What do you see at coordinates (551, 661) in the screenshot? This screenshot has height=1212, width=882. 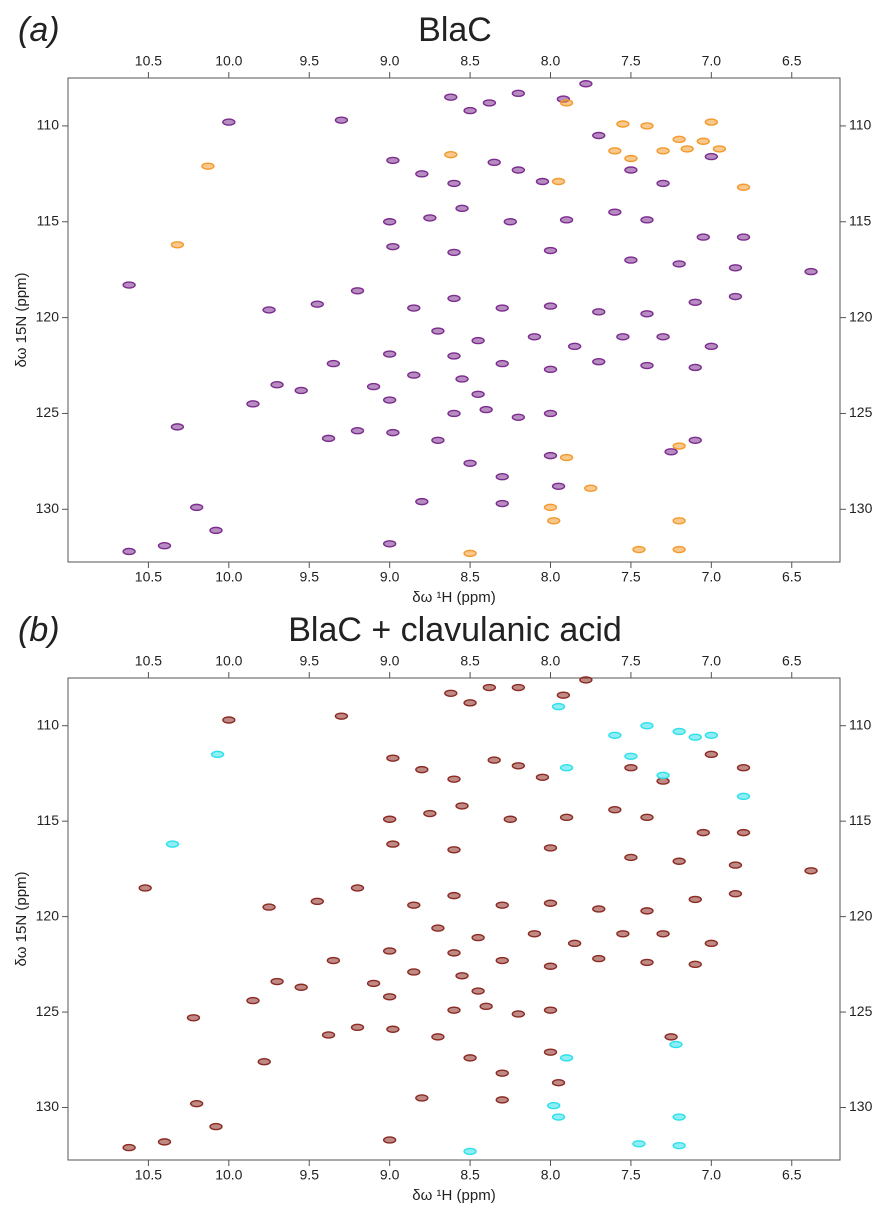 I see `x-tick-label: 8.0` at bounding box center [551, 661].